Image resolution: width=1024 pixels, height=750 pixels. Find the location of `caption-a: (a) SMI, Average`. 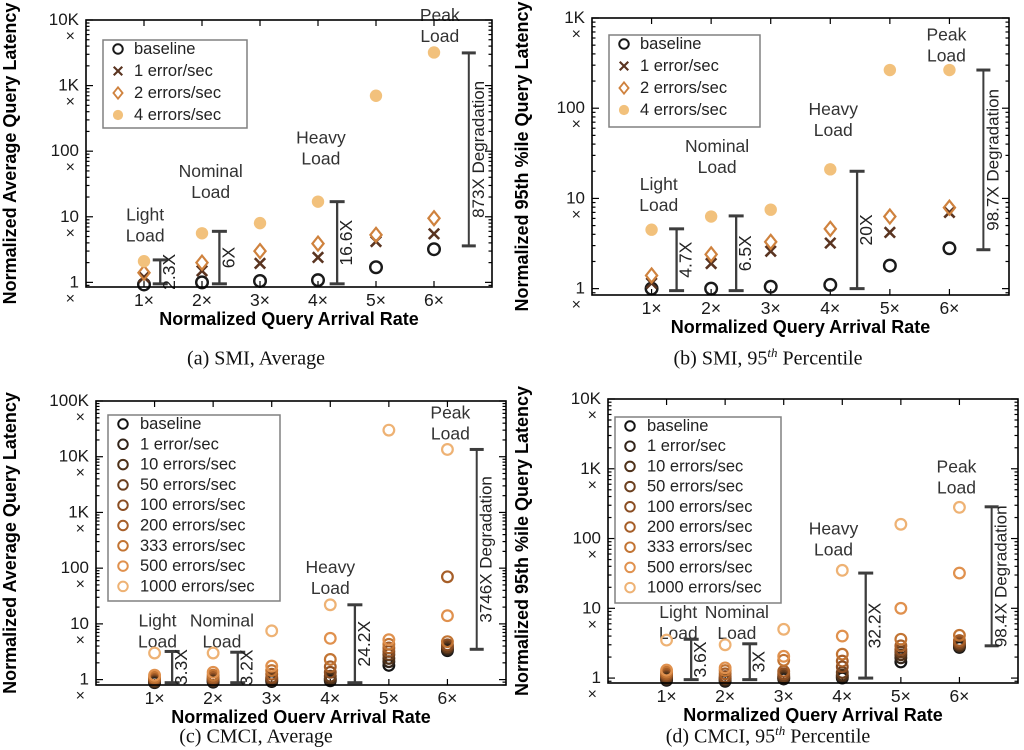

caption-a: (a) SMI, Average is located at coordinates (256, 357).